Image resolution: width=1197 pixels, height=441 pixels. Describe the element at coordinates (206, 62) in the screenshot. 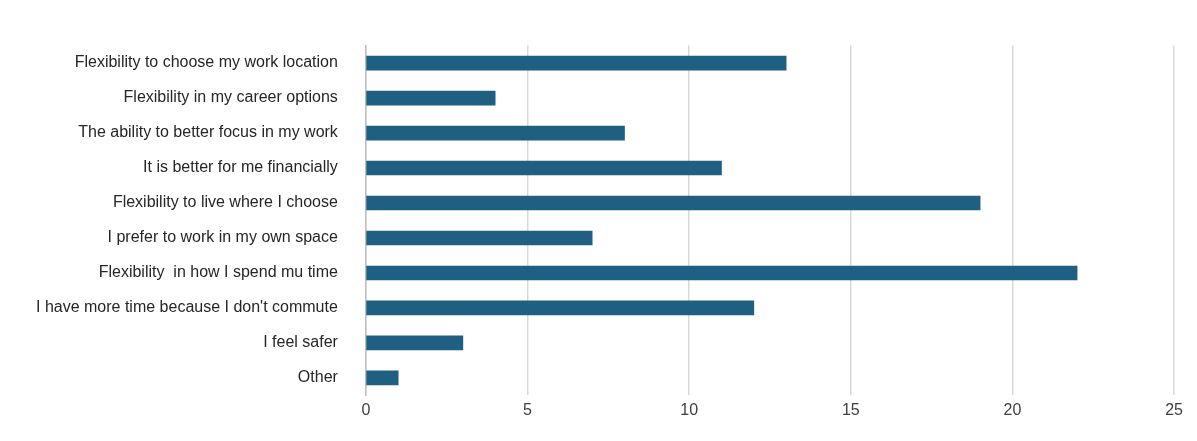

I see `y-tick-label: Flexibility to choose my work location` at that location.